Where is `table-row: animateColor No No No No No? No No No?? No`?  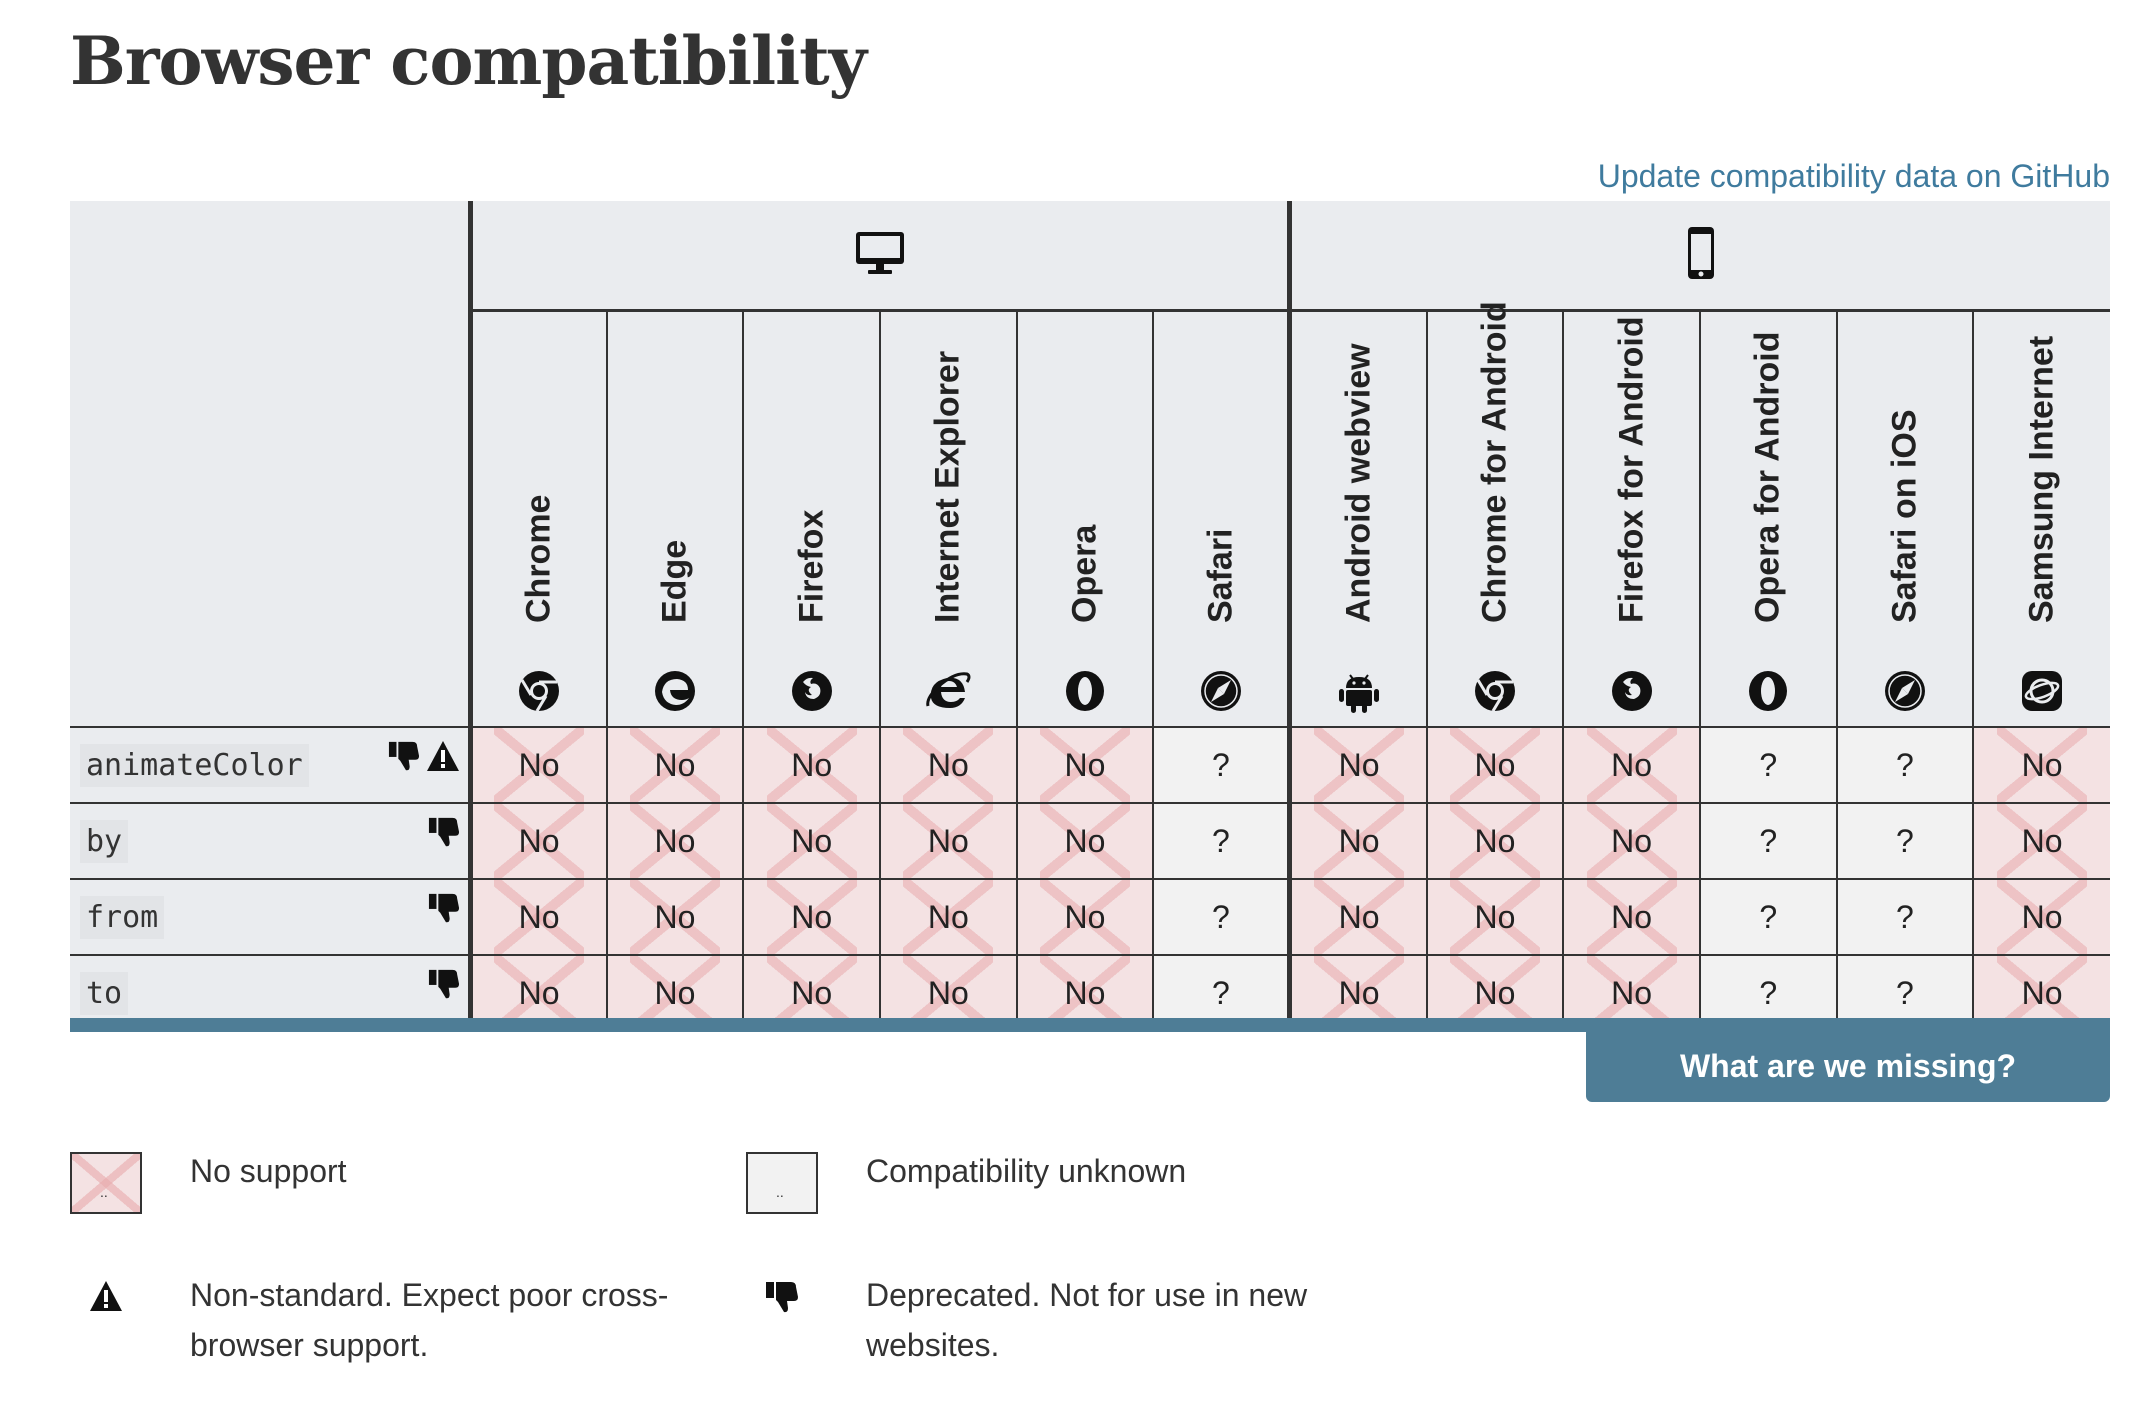
table-row: animateColor No No No No No? No No No?? No is located at coordinates (1090, 764).